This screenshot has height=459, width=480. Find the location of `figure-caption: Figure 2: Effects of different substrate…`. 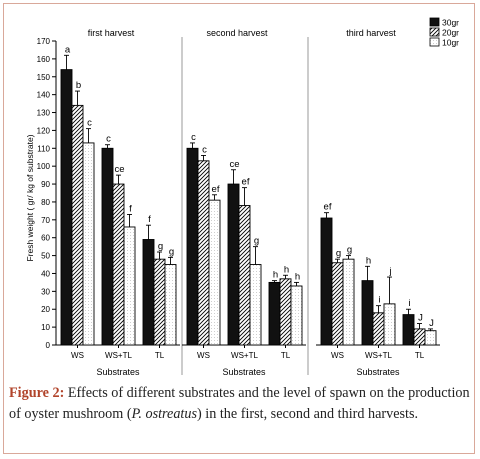

figure-caption: Figure 2: Effects of different substrate… is located at coordinates (240, 404).